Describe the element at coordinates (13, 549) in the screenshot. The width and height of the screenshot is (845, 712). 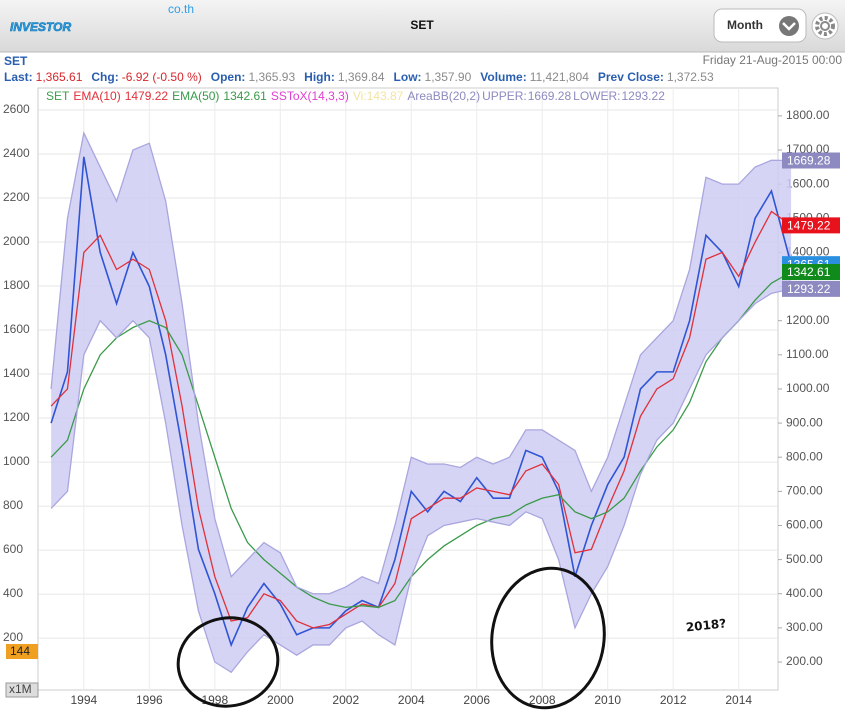
I see `y-tick-label: 600` at that location.